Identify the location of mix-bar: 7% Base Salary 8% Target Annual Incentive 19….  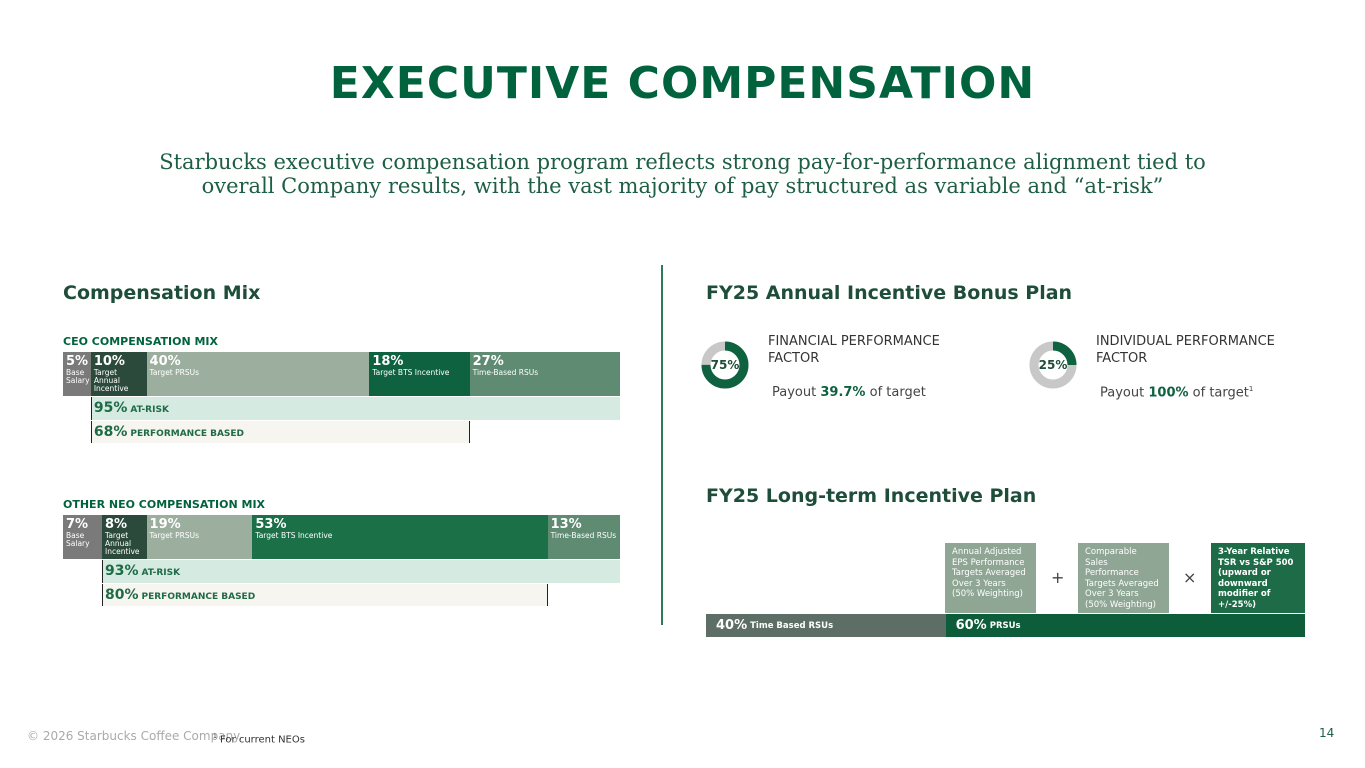
(341, 537).